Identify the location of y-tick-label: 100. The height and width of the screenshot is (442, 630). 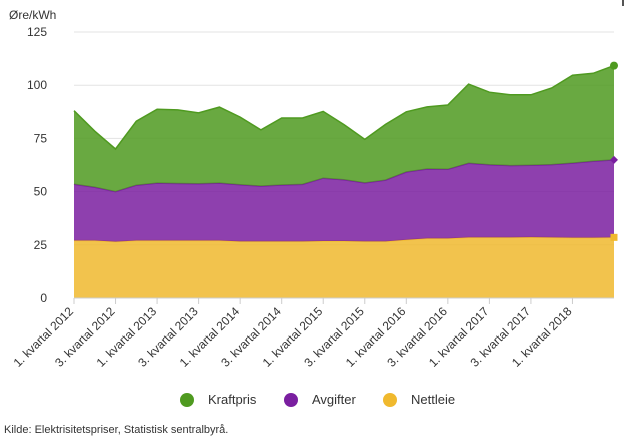
(37, 85).